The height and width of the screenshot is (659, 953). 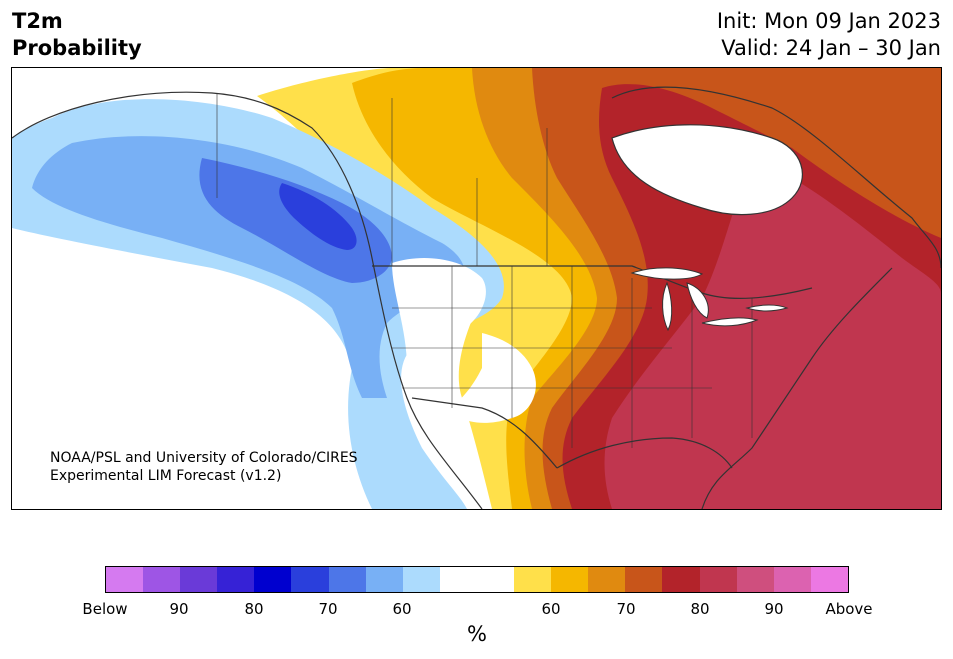 What do you see at coordinates (667, 273) in the screenshot?
I see `lake-superior` at bounding box center [667, 273].